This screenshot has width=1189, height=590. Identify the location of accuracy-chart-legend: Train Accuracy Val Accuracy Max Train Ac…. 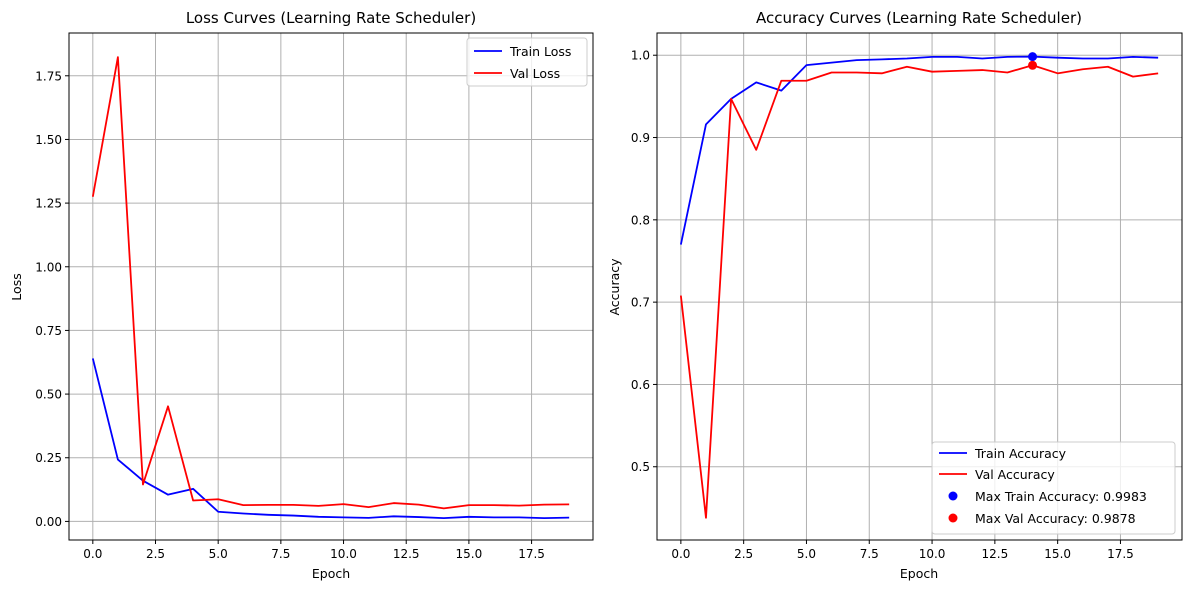
(1053, 488).